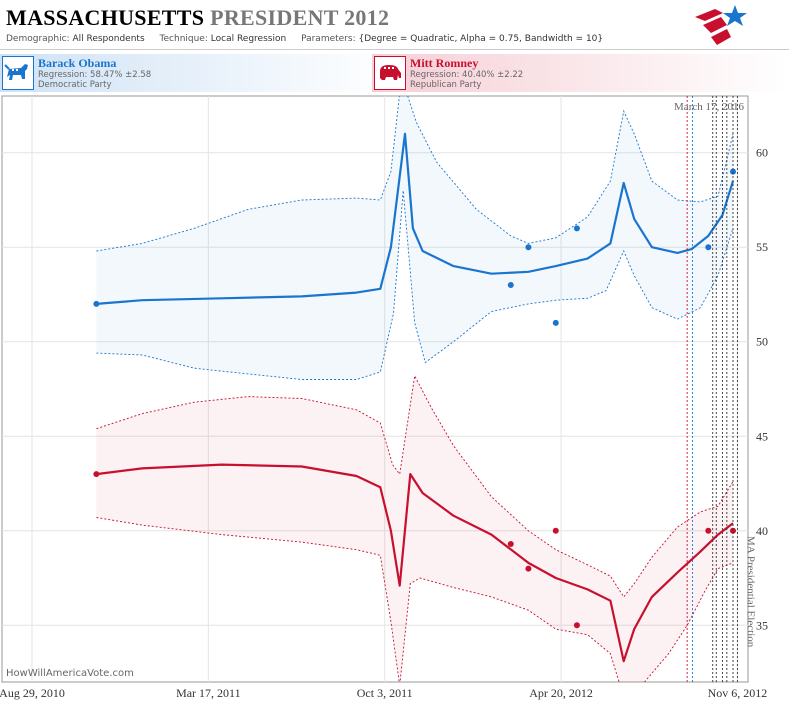 The width and height of the screenshot is (789, 704). What do you see at coordinates (762, 342) in the screenshot?
I see `y-tick-label: 50` at bounding box center [762, 342].